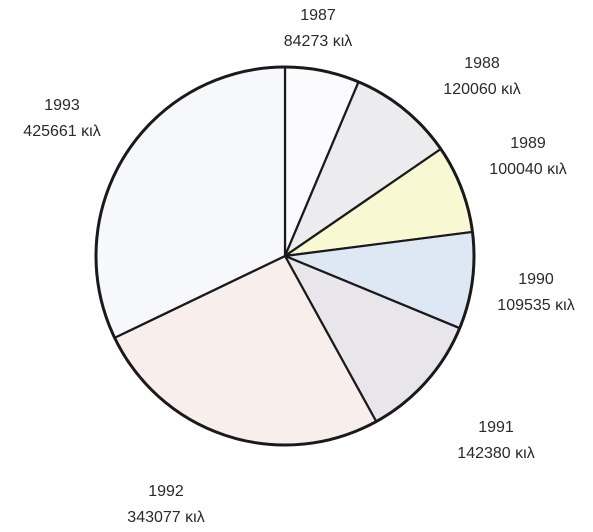 This screenshot has height=532, width=593. I want to click on slice-label-value: 425661 κιλ, so click(61, 131).